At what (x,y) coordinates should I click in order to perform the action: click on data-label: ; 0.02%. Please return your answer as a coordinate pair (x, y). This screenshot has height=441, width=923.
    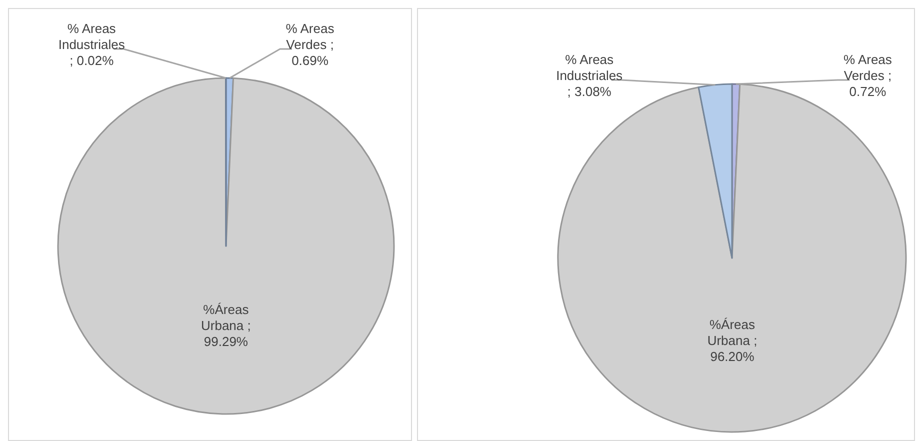
    Looking at the image, I should click on (92, 60).